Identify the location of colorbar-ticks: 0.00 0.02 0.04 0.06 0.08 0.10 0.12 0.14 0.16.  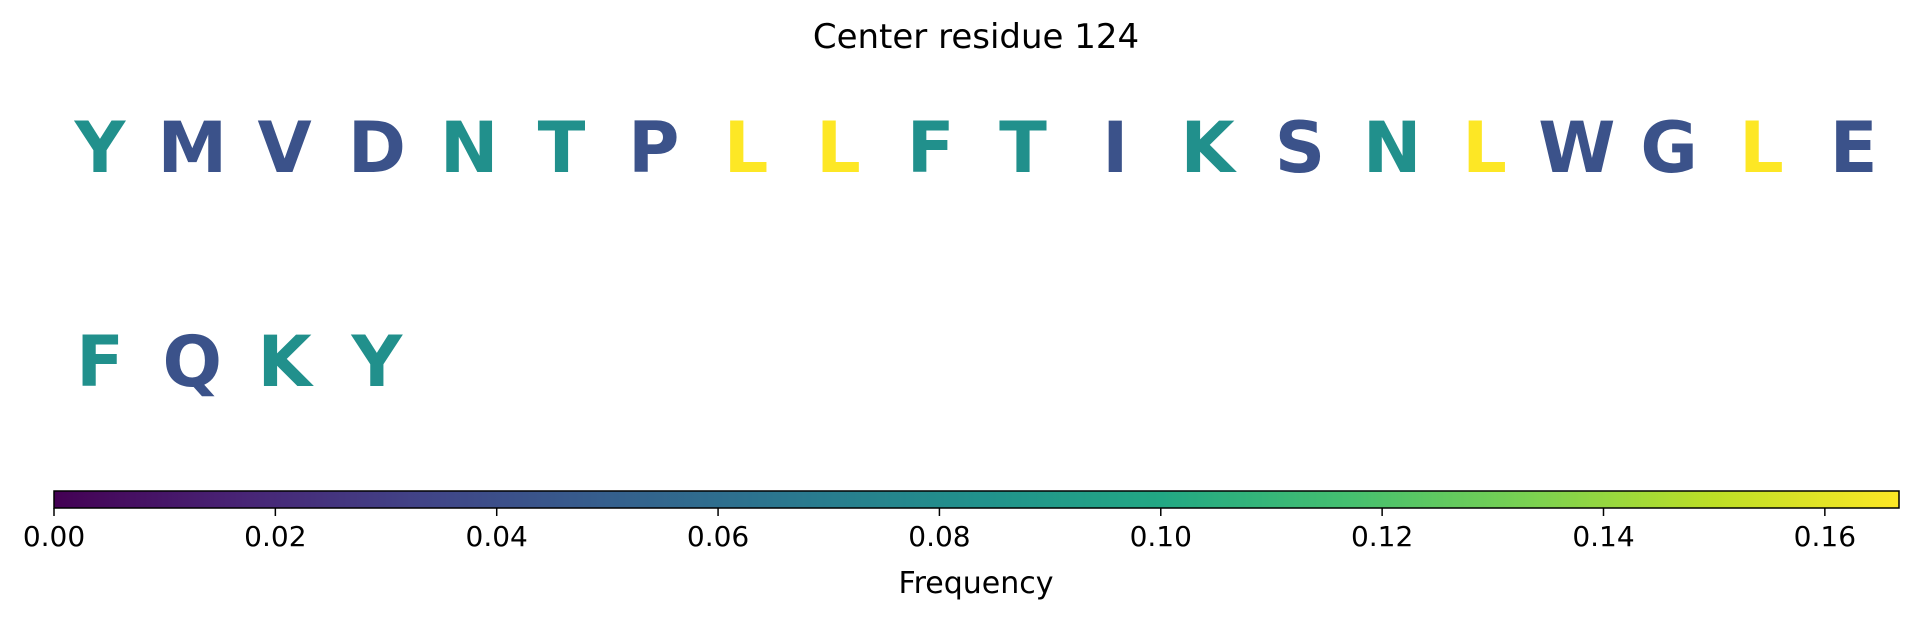
(939, 530).